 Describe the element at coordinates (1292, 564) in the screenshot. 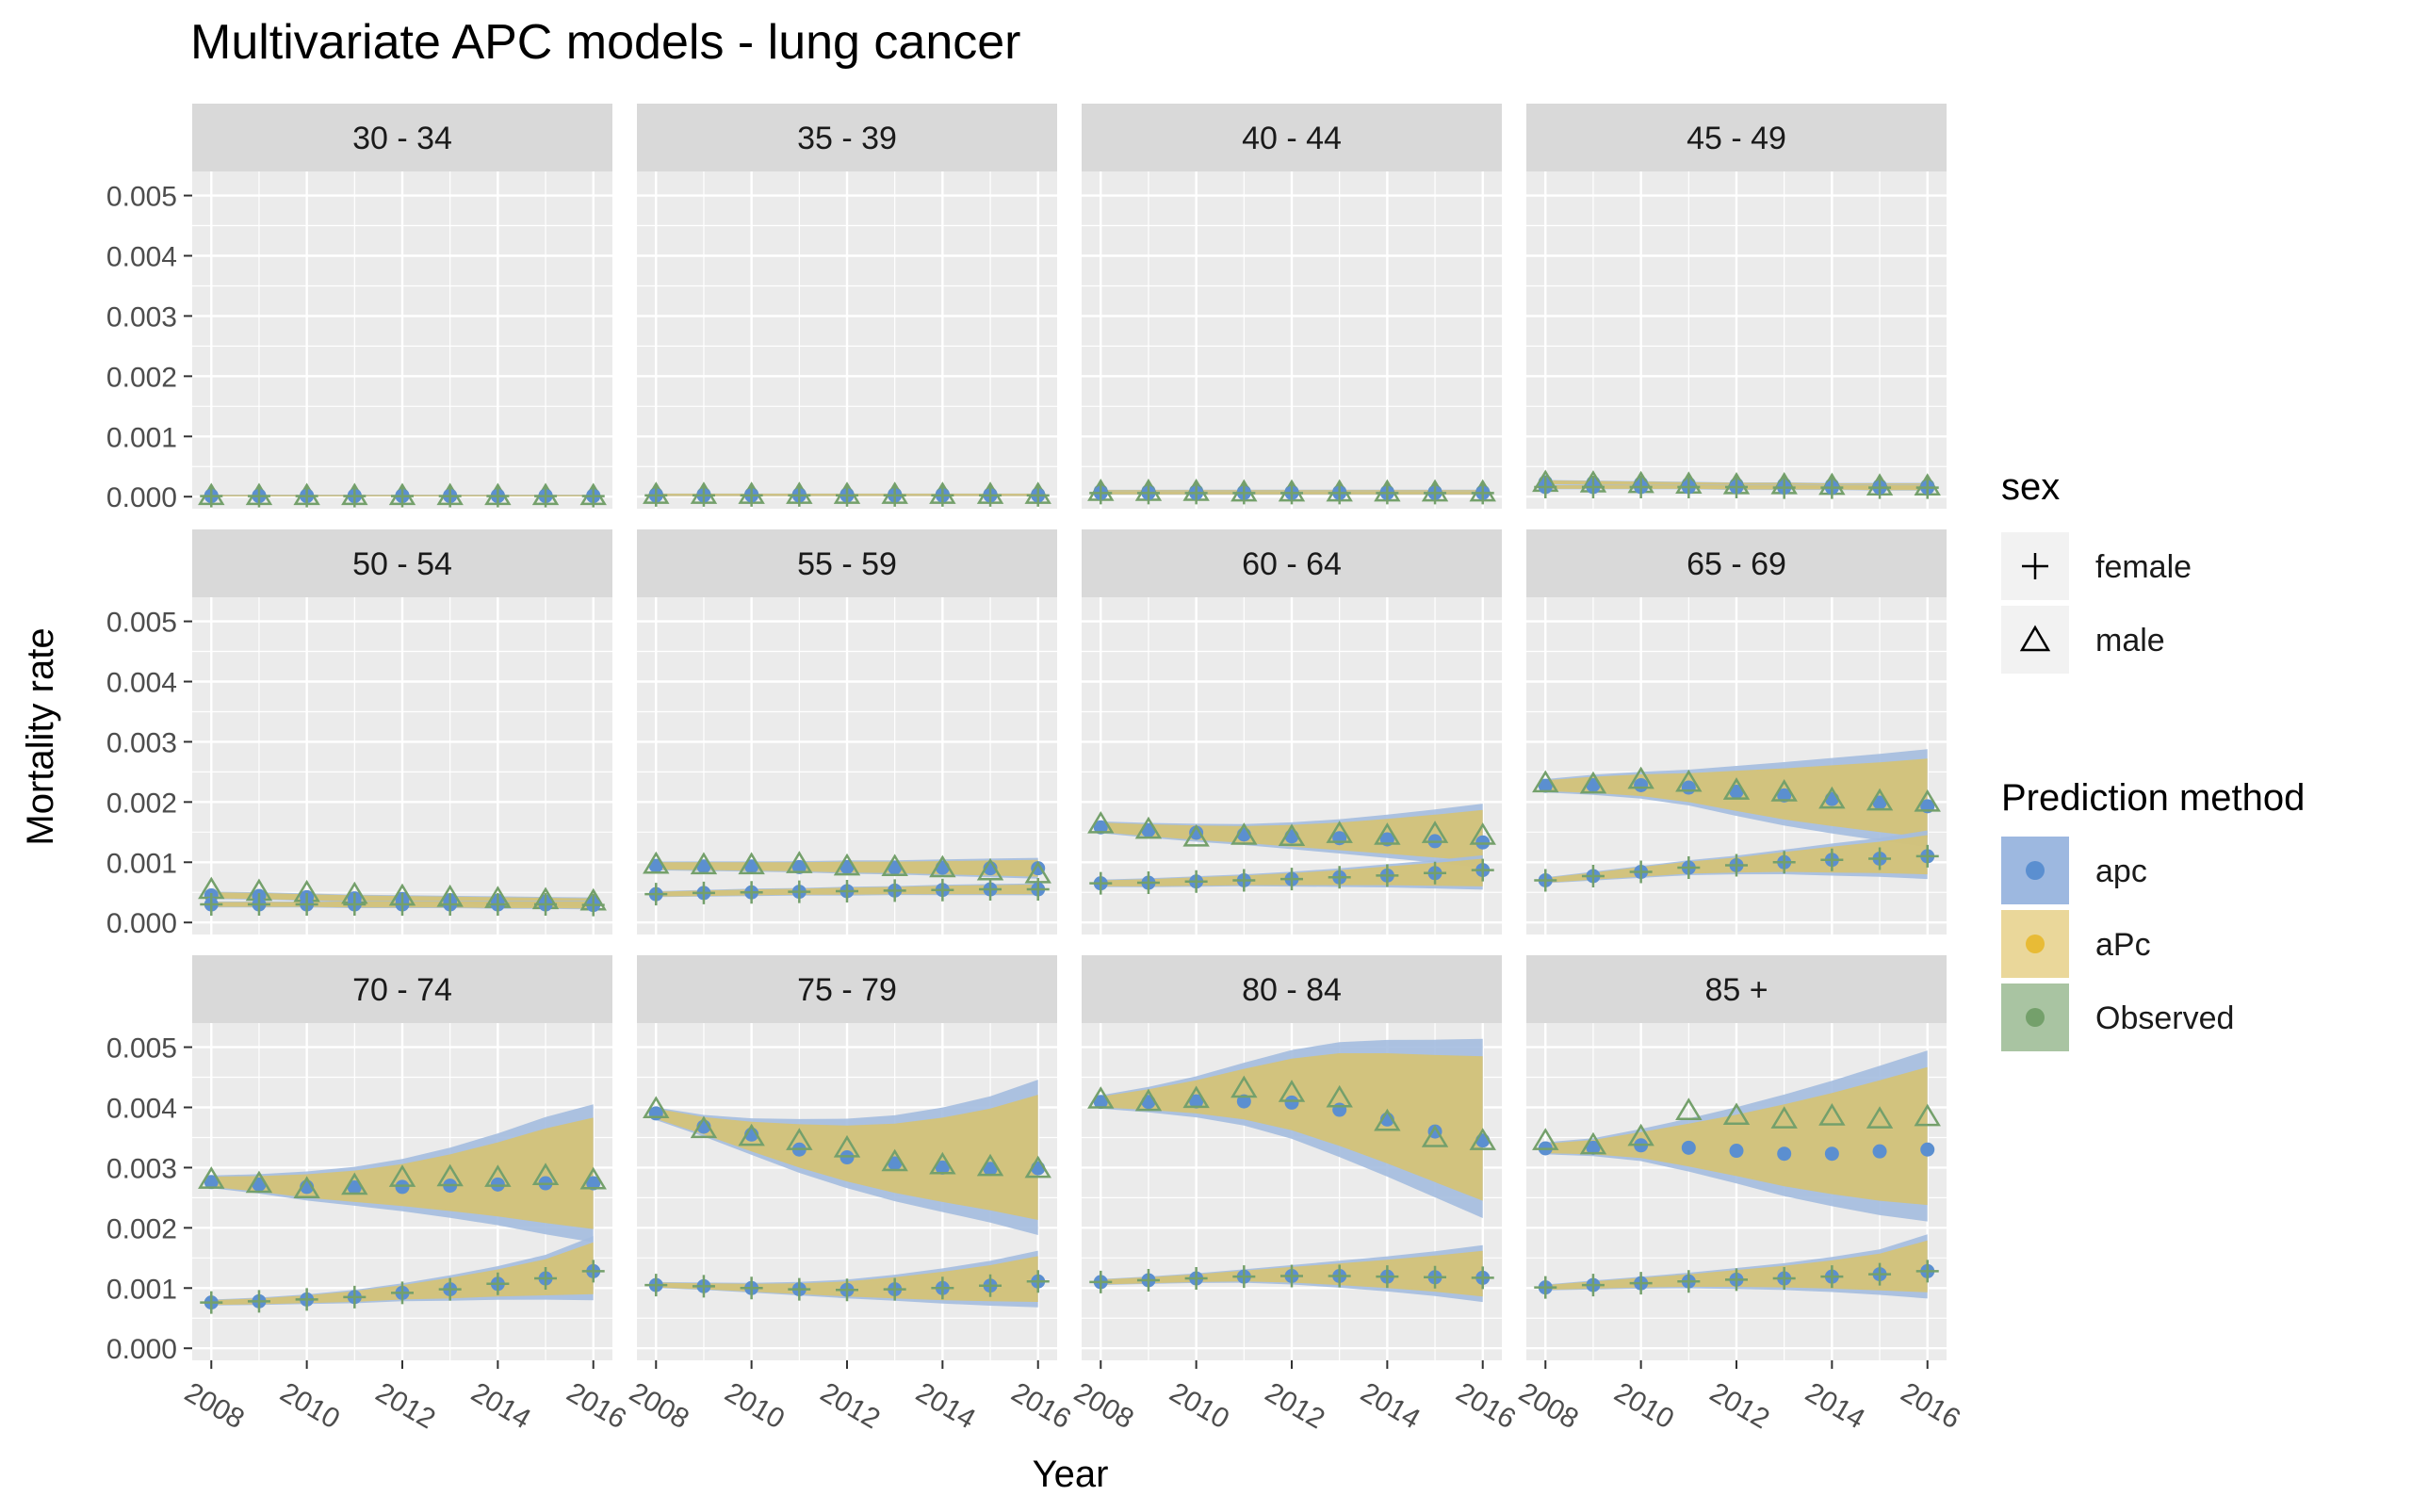

I see `facet-label: 60 - 64` at that location.